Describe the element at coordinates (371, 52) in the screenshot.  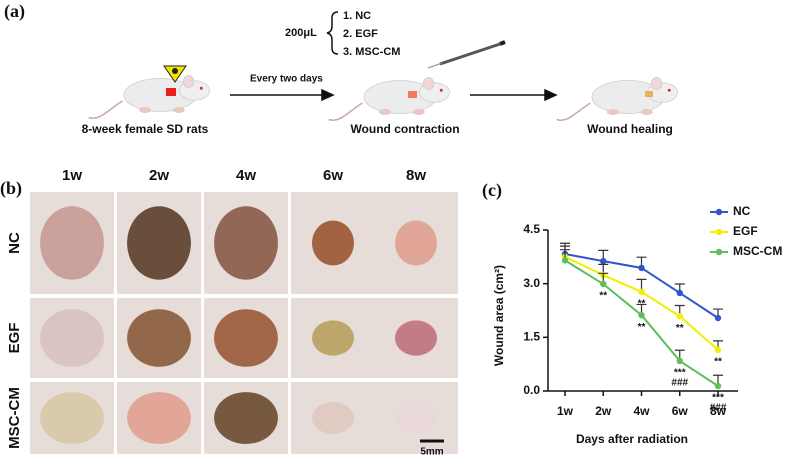
I see `treatment: 3. MSC-CM` at that location.